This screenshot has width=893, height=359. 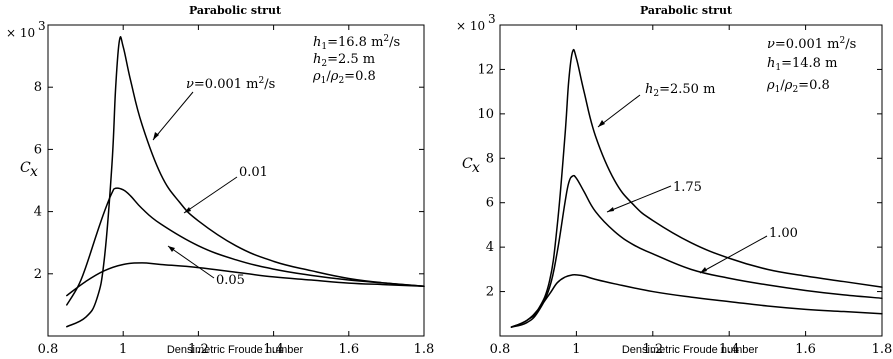 I want to click on svg-text: h2=2.50 m, so click(x=680, y=90).